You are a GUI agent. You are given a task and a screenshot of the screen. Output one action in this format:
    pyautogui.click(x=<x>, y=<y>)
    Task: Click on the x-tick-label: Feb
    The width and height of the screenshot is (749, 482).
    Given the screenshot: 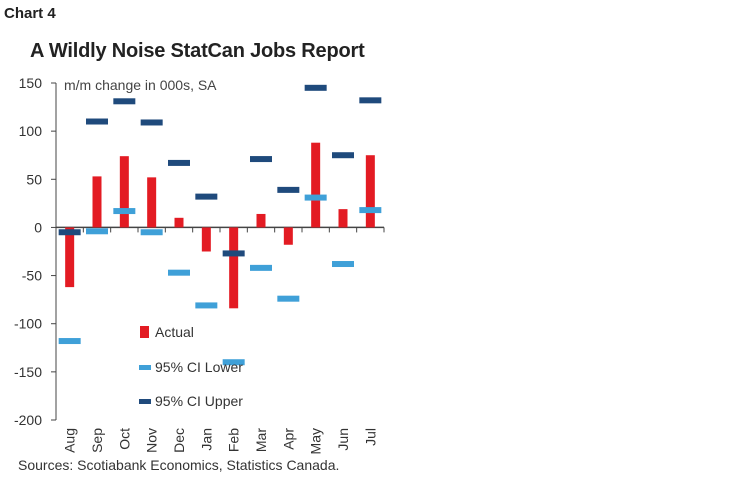 What is the action you would take?
    pyautogui.click(x=234, y=440)
    